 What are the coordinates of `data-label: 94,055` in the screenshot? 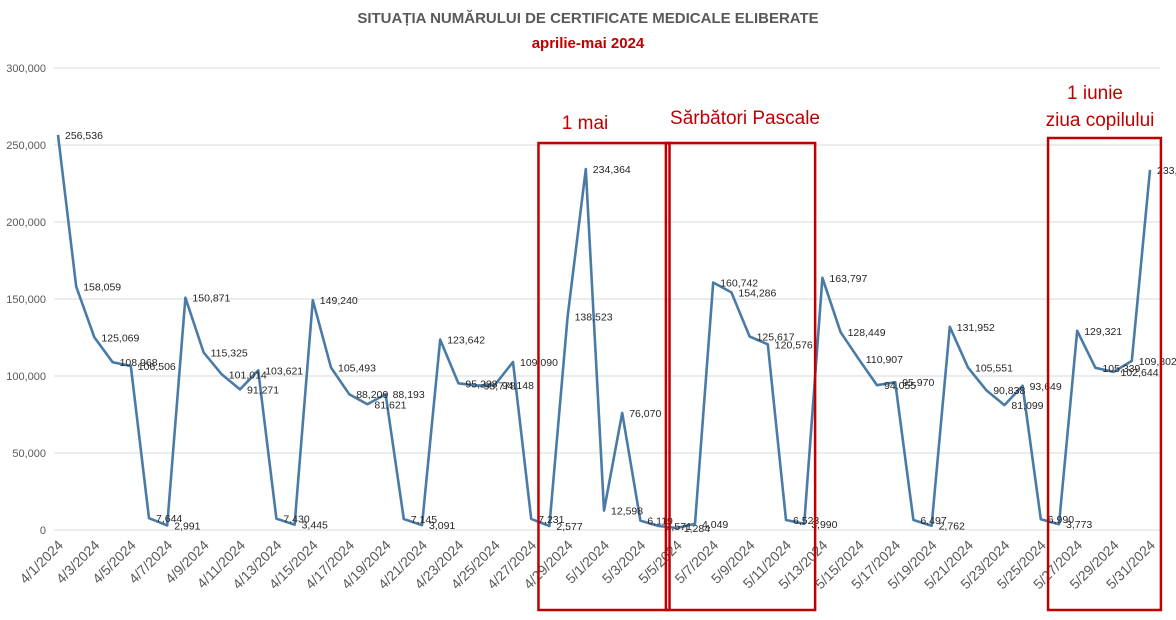 It's located at (900, 386).